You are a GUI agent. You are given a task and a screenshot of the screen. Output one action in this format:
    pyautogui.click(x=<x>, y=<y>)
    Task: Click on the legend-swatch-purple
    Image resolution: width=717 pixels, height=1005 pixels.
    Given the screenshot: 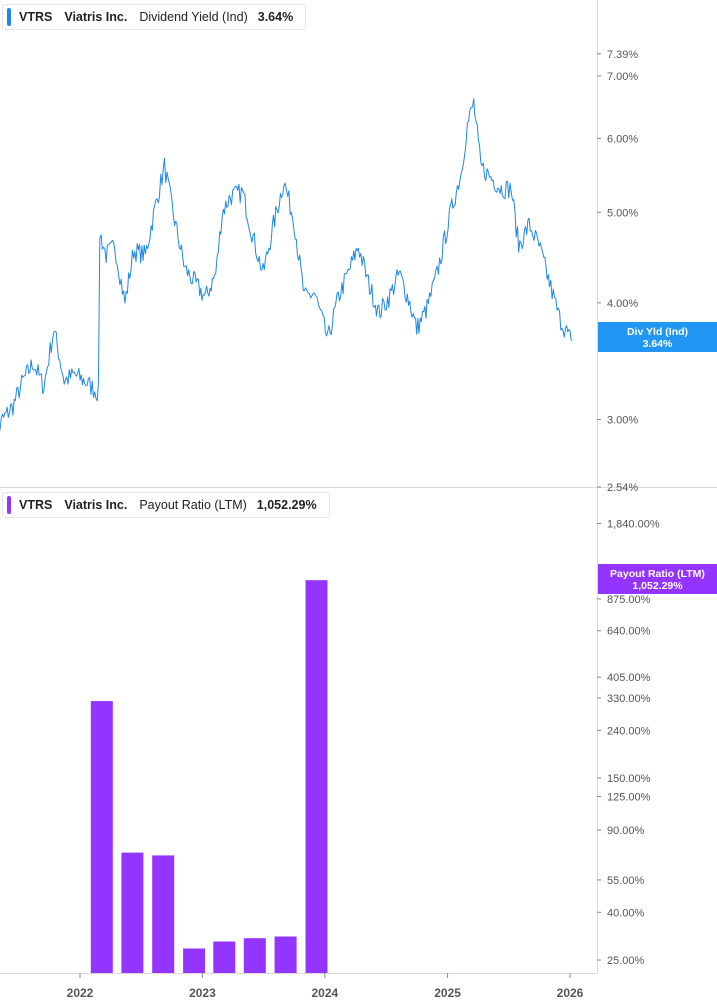 What is the action you would take?
    pyautogui.click(x=9, y=505)
    